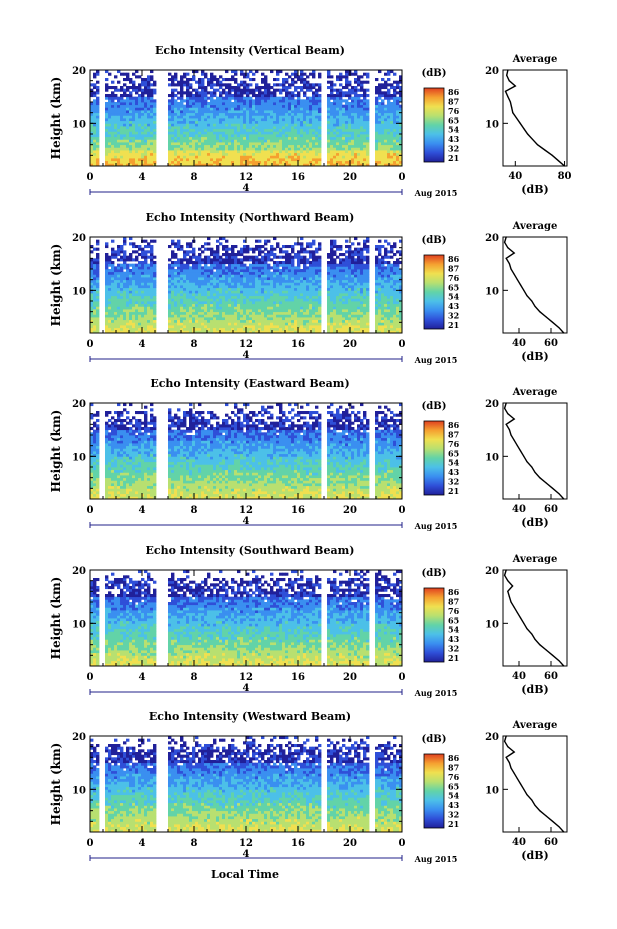 The image size is (617, 929). What do you see at coordinates (245, 874) in the screenshot?
I see `x-axis-label-local-time: Local Time` at bounding box center [245, 874].